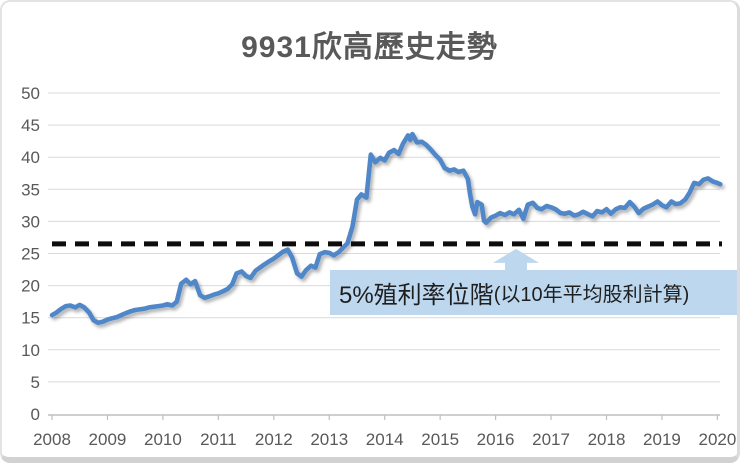  What do you see at coordinates (35, 382) in the screenshot?
I see `y-tick-label: 5` at bounding box center [35, 382].